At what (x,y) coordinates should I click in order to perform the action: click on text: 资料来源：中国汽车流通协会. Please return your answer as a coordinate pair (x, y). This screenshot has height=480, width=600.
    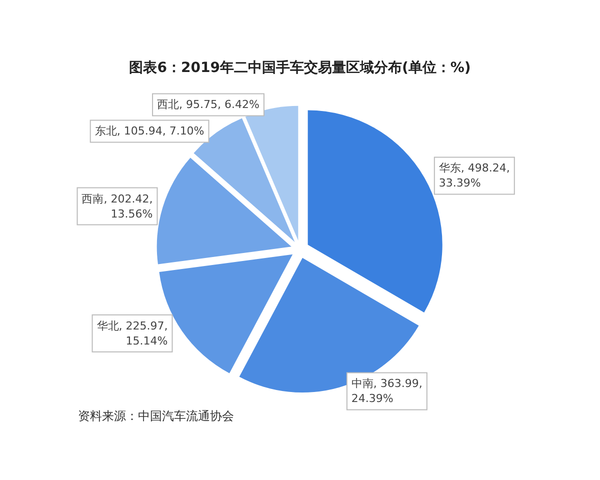
    Looking at the image, I should click on (156, 416).